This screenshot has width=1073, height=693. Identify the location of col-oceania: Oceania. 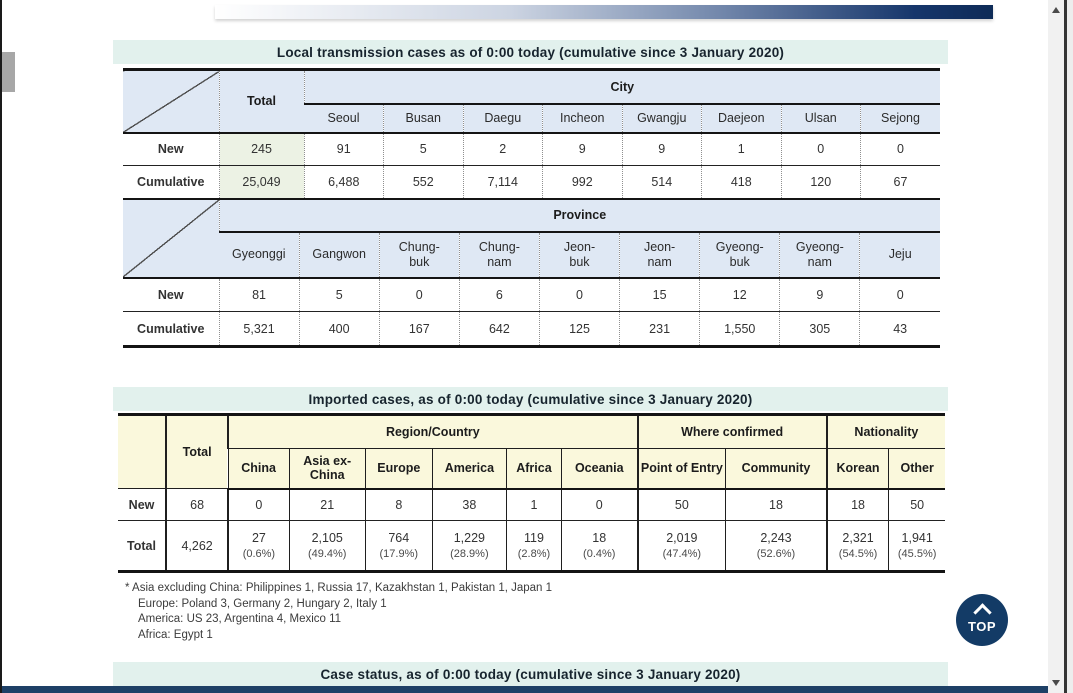
(599, 469).